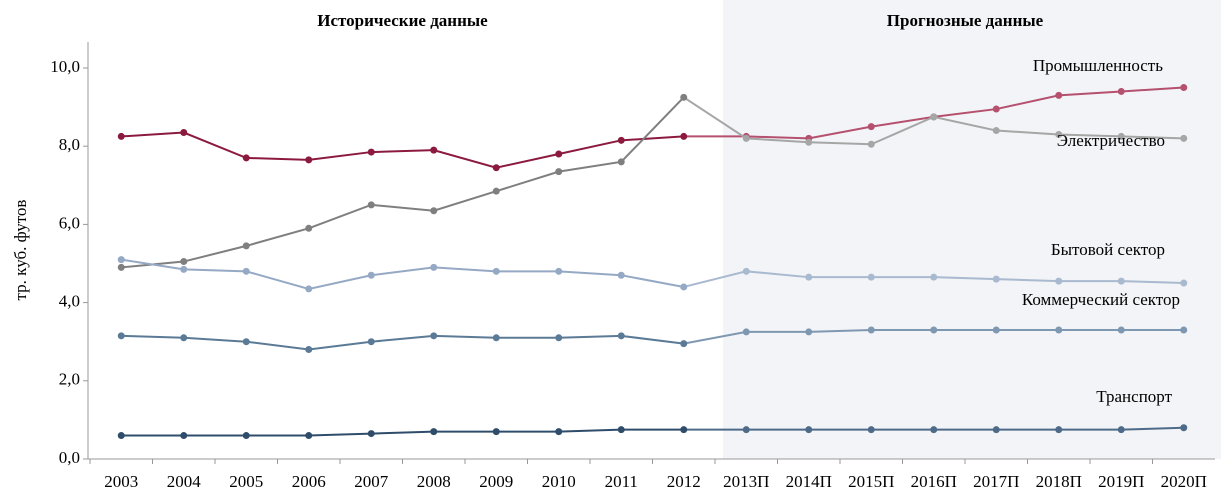  What do you see at coordinates (309, 481) in the screenshot?
I see `x-tick-label: 2006` at bounding box center [309, 481].